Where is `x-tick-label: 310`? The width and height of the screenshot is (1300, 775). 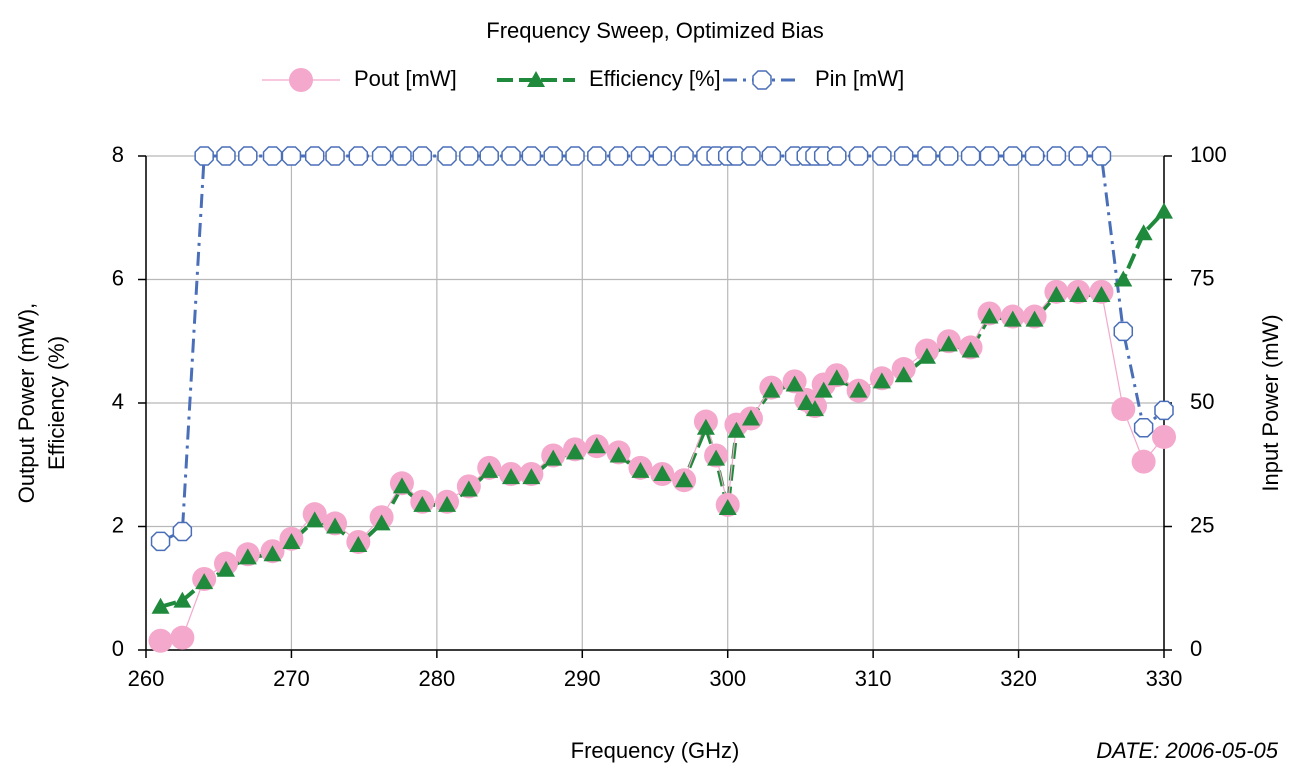
x-tick-label: 310 is located at coordinates (873, 678).